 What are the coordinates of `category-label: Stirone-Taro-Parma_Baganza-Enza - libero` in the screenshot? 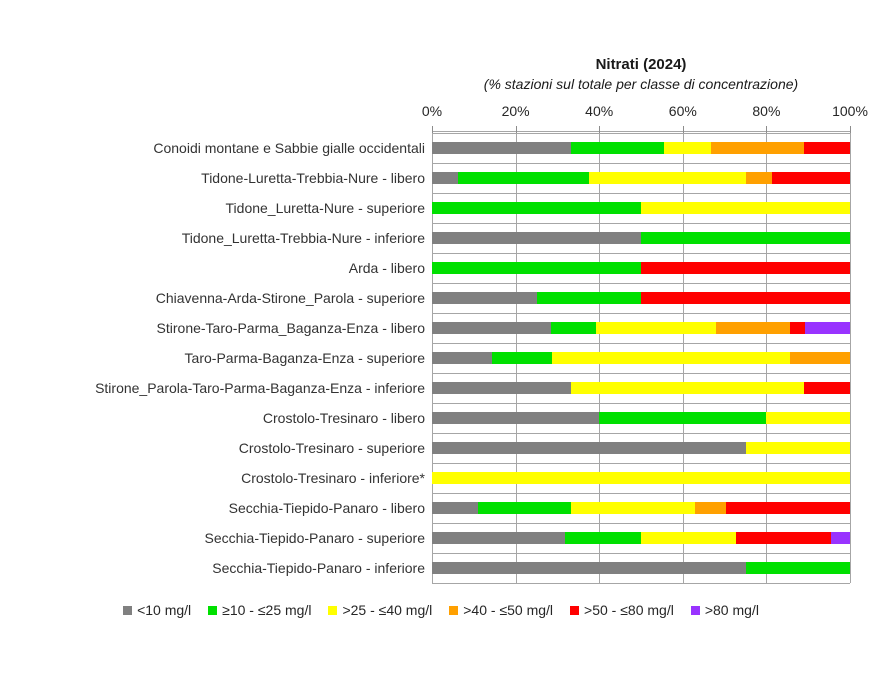 It's located at (290, 328).